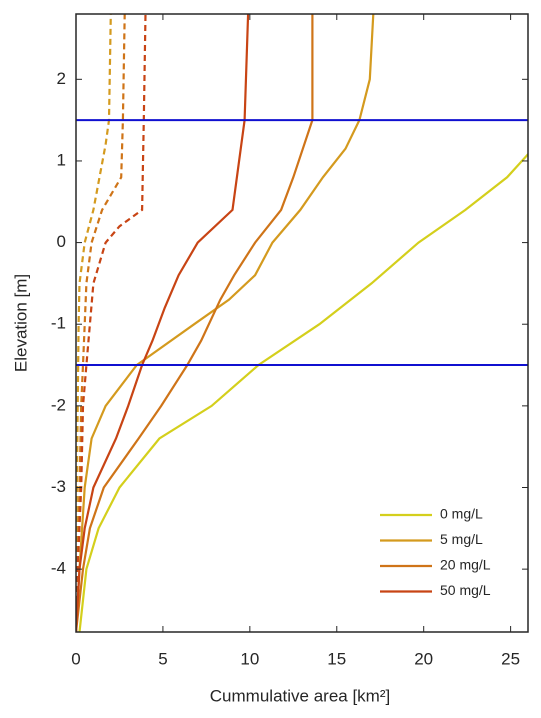 The height and width of the screenshot is (718, 541). I want to click on y-tick-label: 1, so click(61, 159).